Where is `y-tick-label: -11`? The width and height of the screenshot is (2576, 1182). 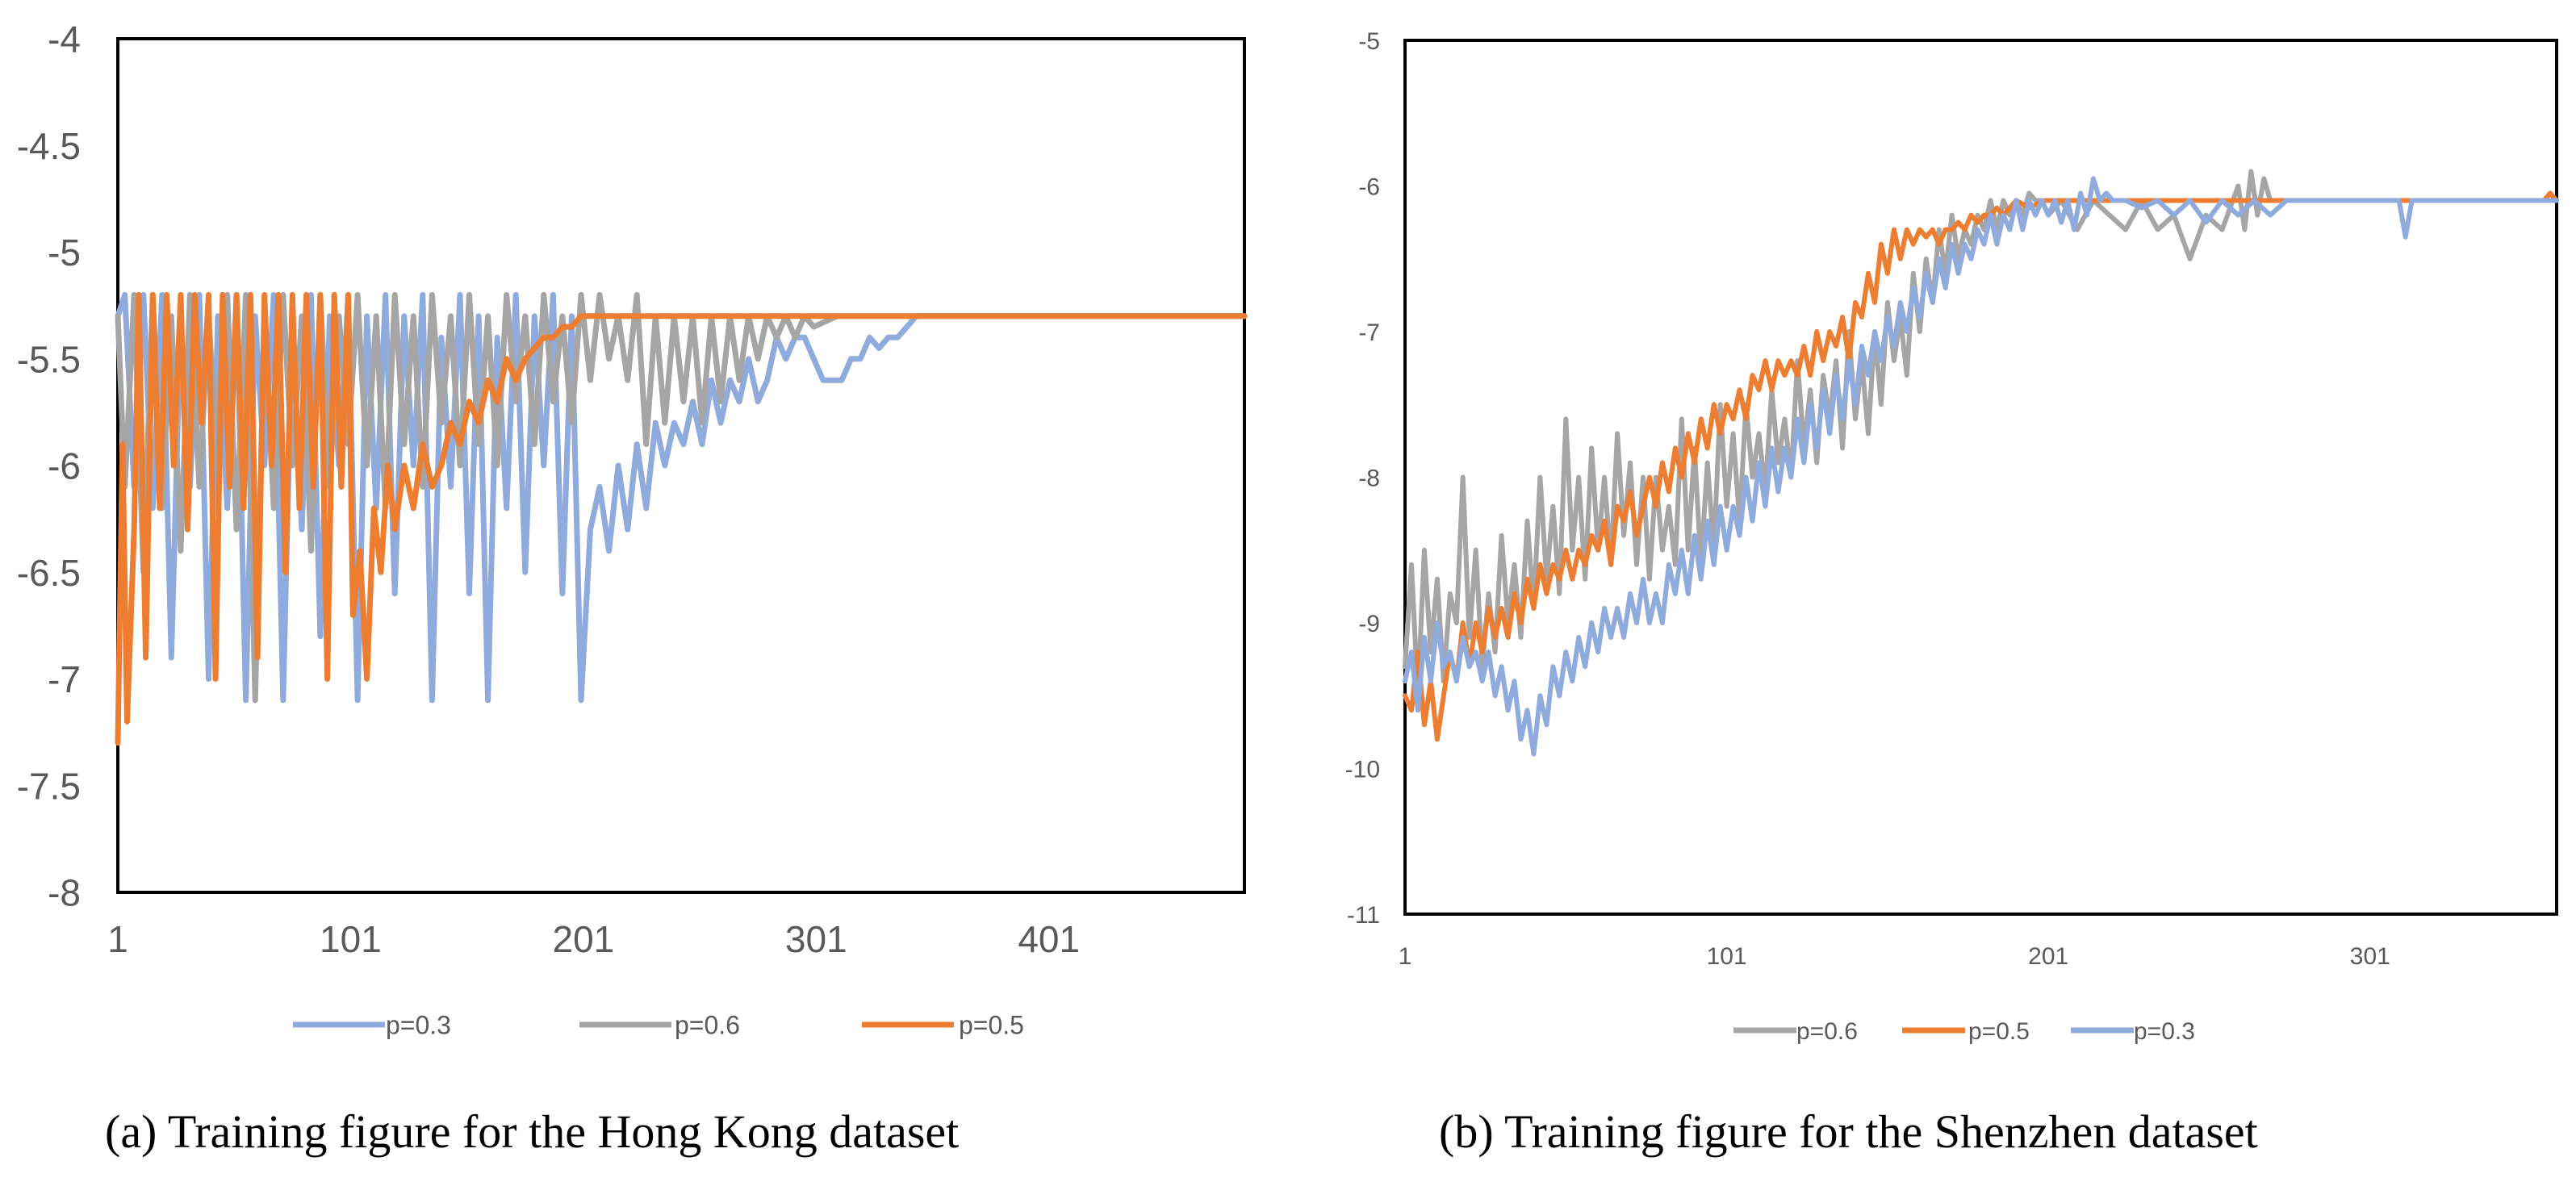 y-tick-label: -11 is located at coordinates (1363, 915).